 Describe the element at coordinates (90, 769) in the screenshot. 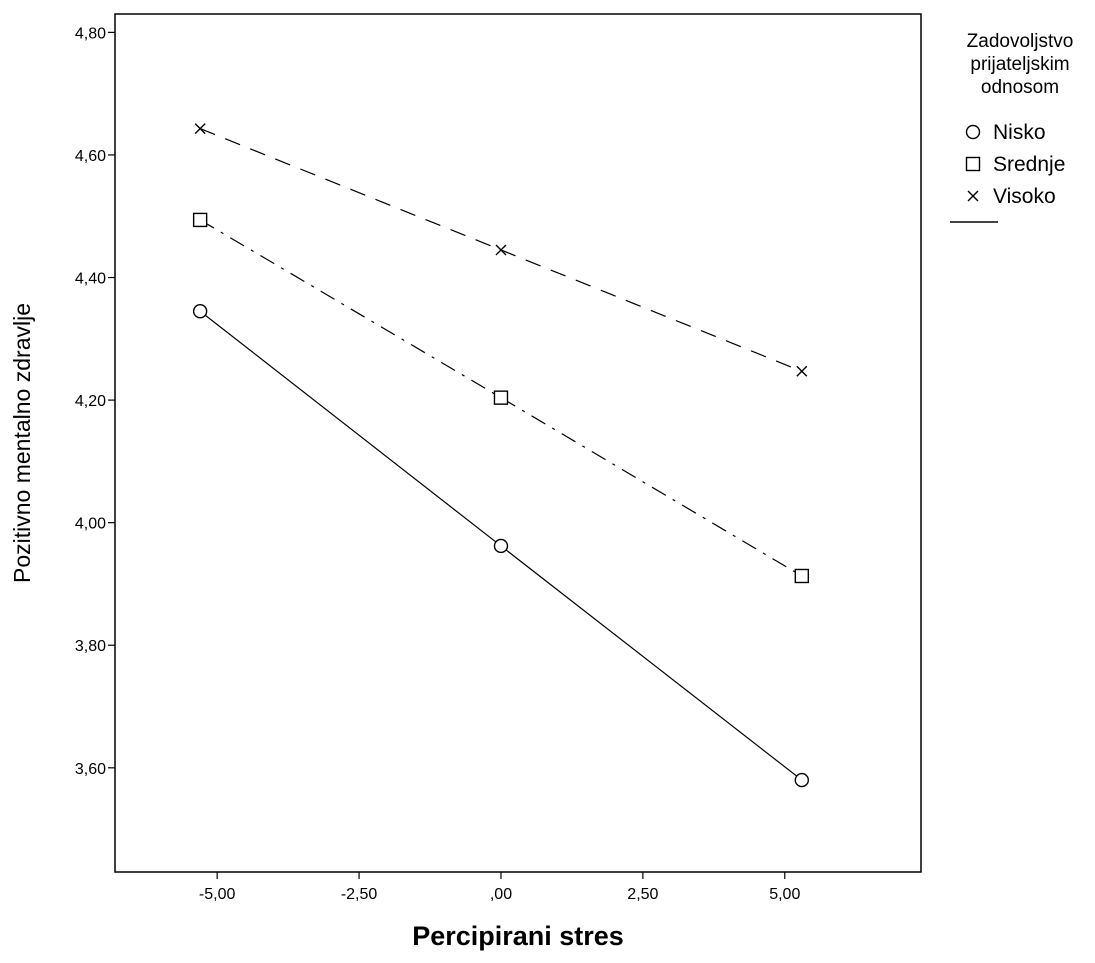

I see `y-tick-label: 3,60` at that location.